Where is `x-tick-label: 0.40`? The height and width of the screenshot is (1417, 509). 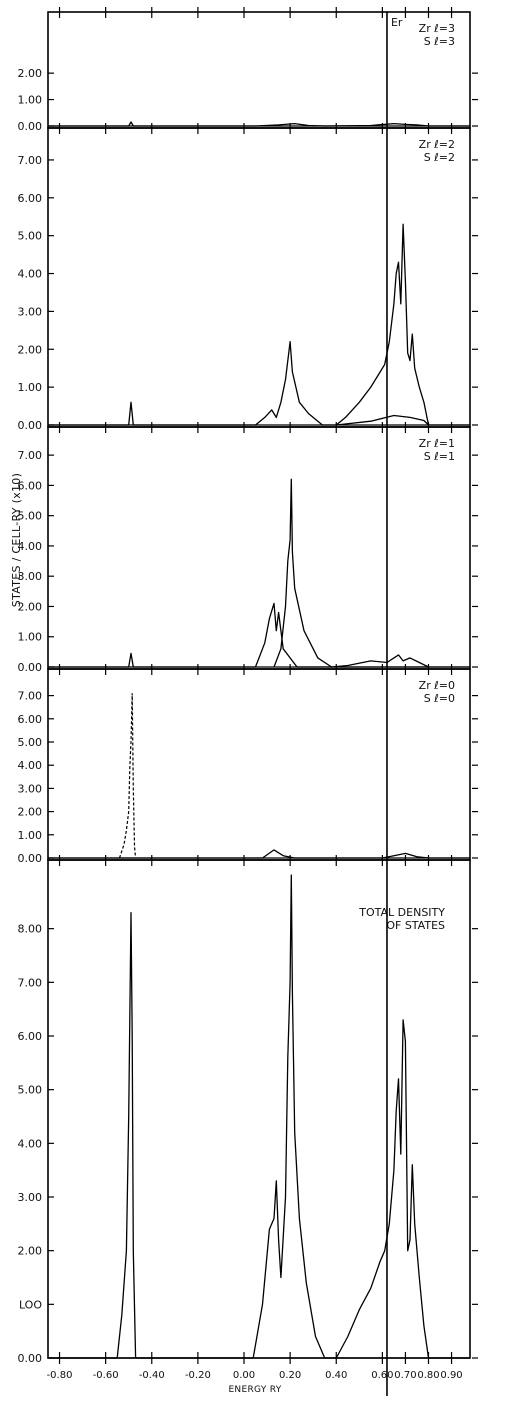
x-tick-label: 0.40 is located at coordinates (336, 1375).